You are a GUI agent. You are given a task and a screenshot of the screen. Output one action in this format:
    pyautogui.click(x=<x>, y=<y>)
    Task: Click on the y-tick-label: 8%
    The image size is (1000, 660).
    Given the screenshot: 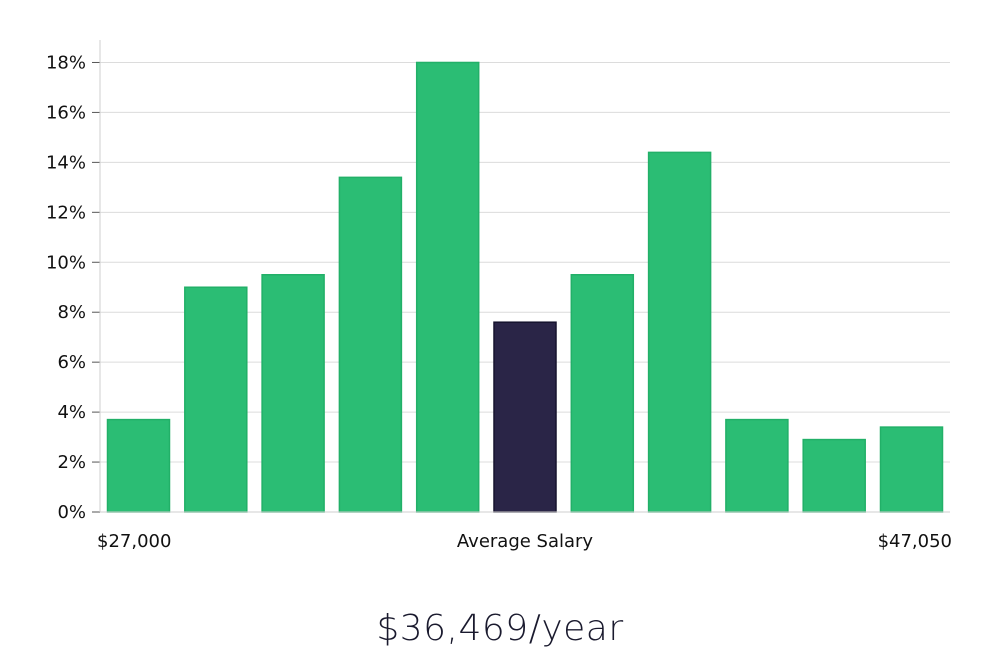 What is the action you would take?
    pyautogui.click(x=71, y=312)
    